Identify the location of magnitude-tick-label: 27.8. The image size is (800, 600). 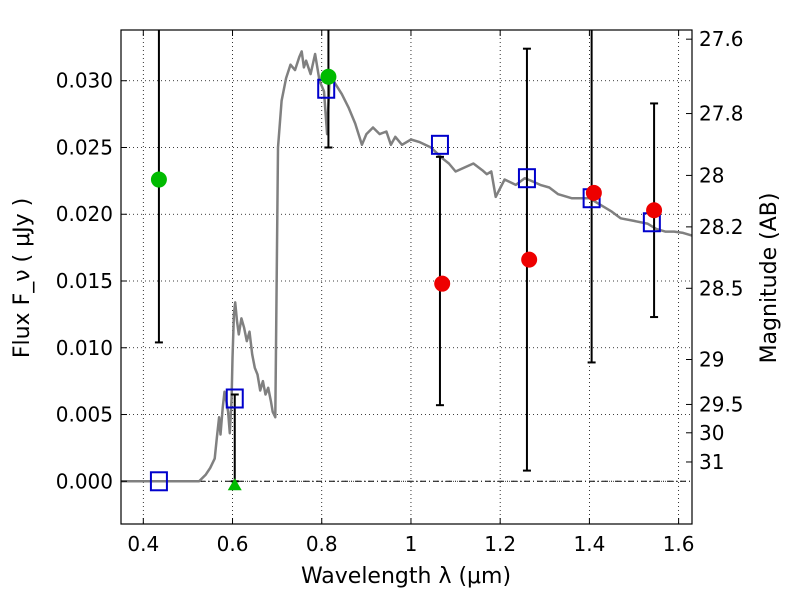
(721, 114).